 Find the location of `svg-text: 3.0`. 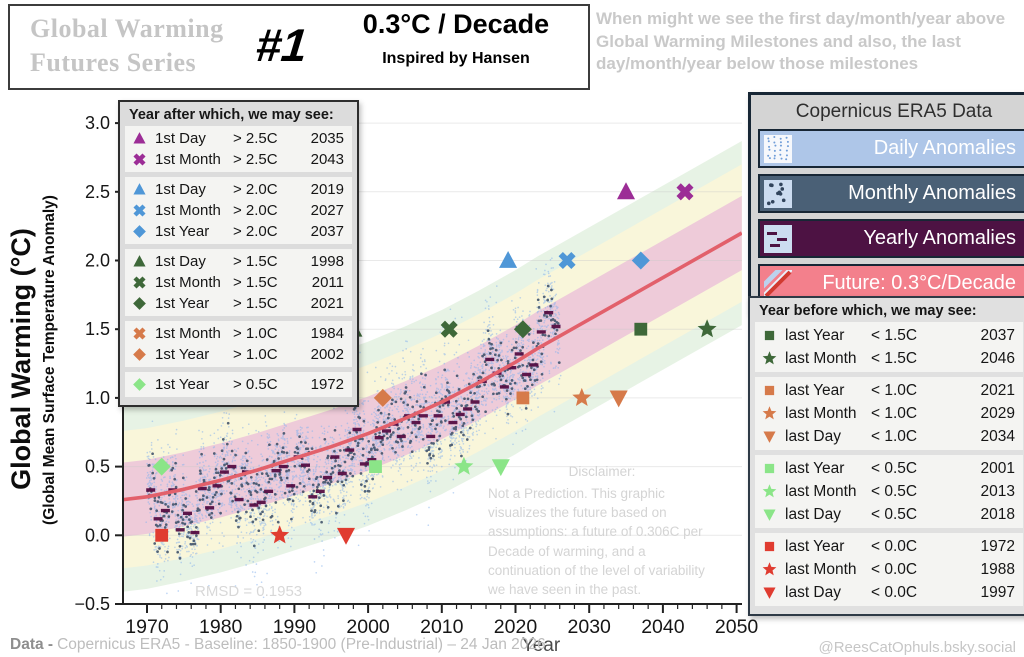

svg-text: 3.0 is located at coordinates (97, 123).